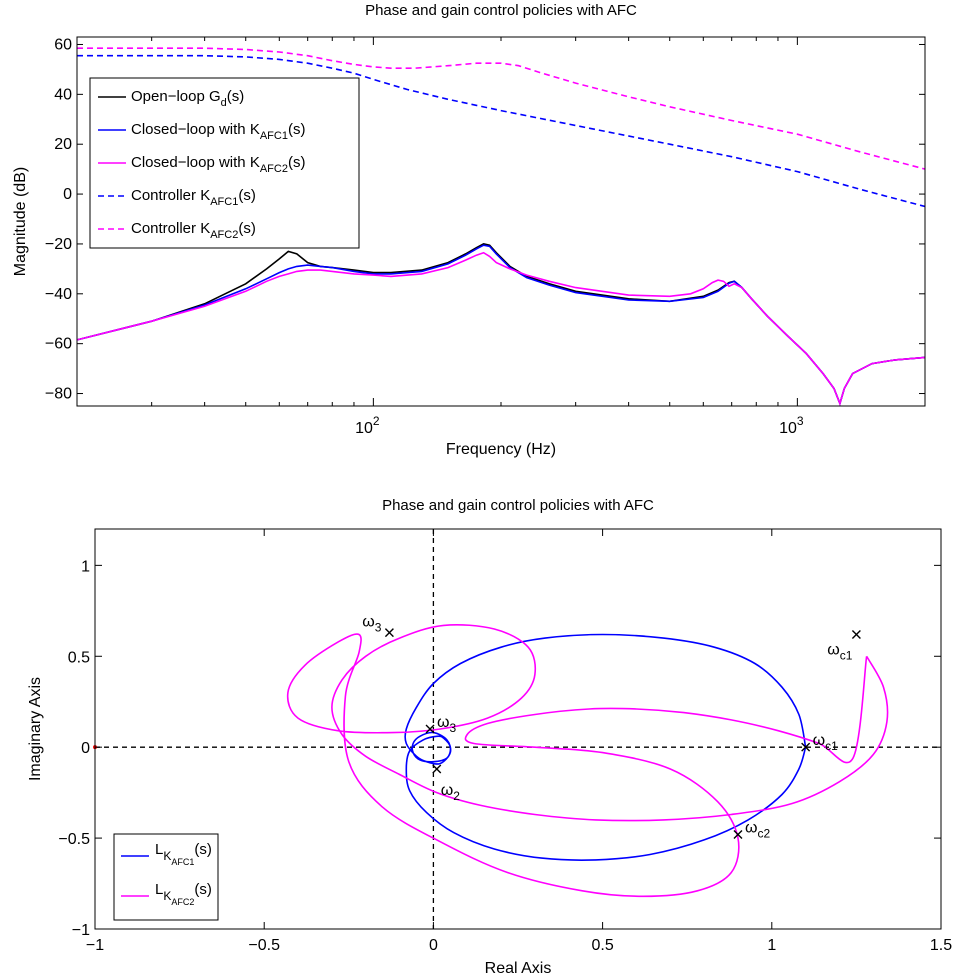 The image size is (966, 979). I want to click on x-tick-label: 10², so click(367, 425).